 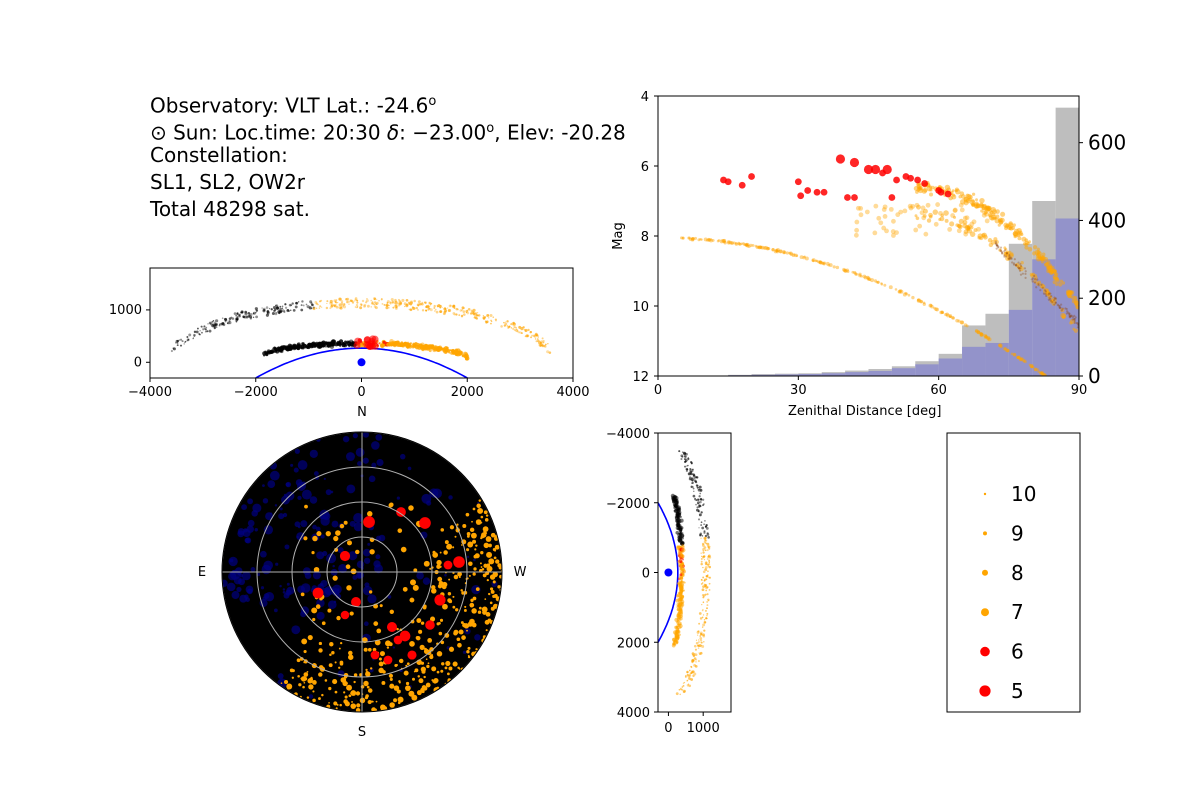 I want to click on histogram-bar-lit, so click(x=857, y=374).